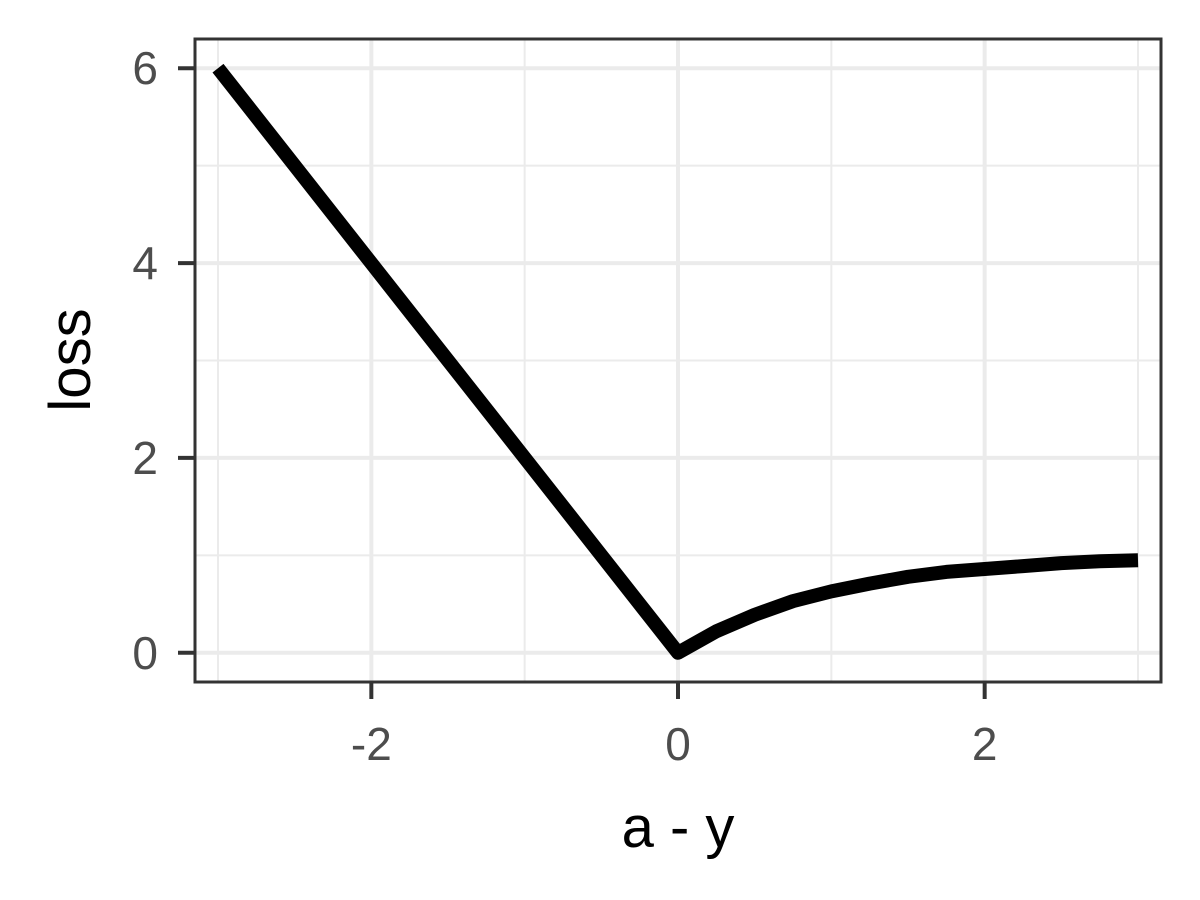  Describe the element at coordinates (678, 827) in the screenshot. I see `x-axis-title: a - y` at that location.